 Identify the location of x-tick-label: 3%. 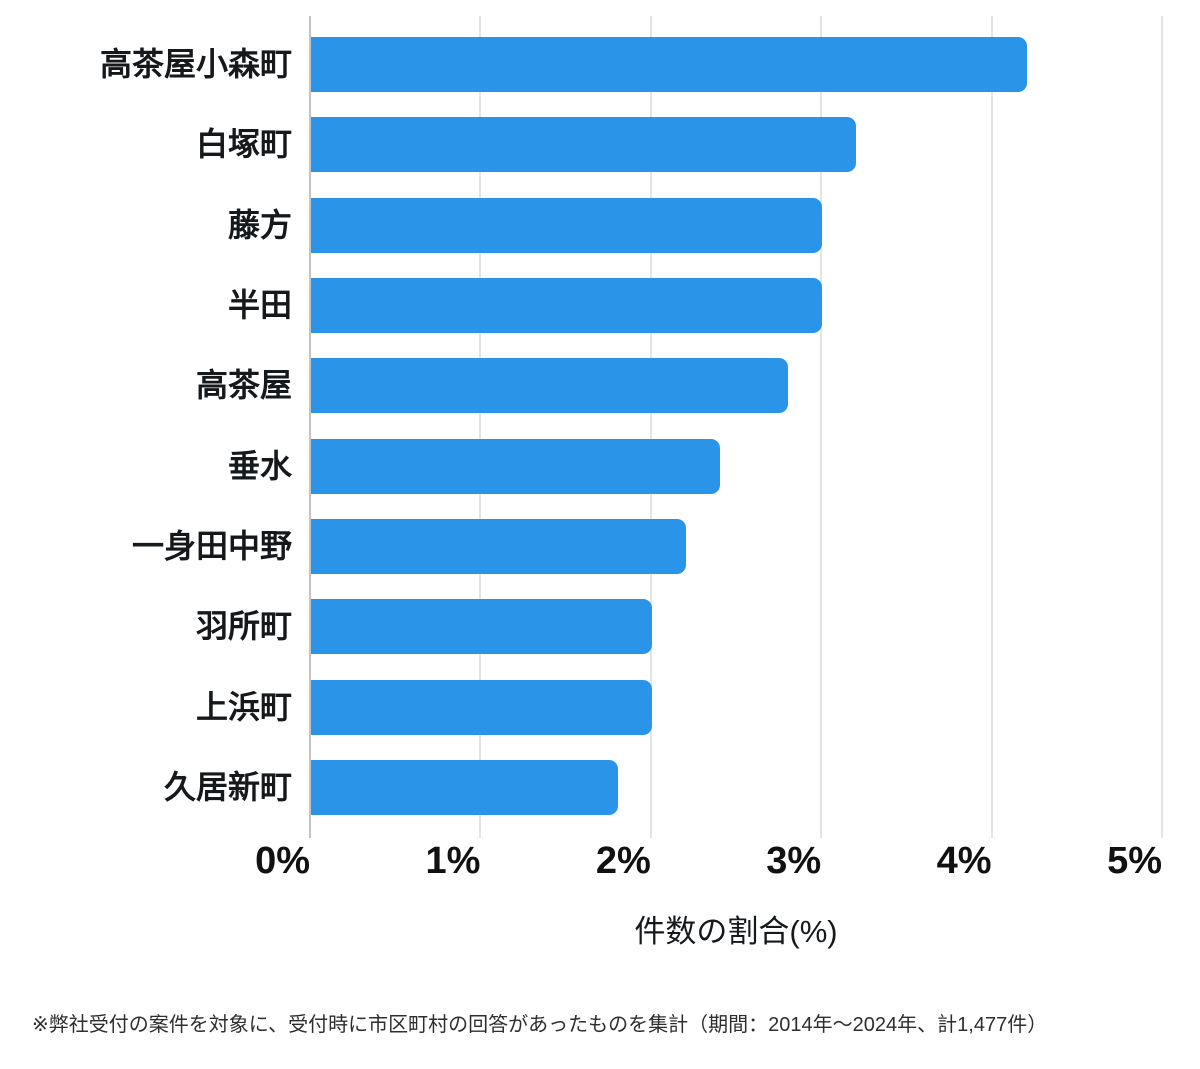
(794, 861).